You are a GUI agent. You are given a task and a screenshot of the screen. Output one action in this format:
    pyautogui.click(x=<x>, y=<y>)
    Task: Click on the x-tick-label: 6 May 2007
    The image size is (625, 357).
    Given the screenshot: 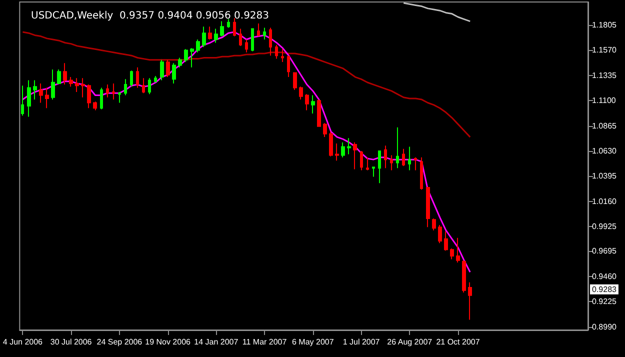 What is the action you would take?
    pyautogui.click(x=313, y=342)
    